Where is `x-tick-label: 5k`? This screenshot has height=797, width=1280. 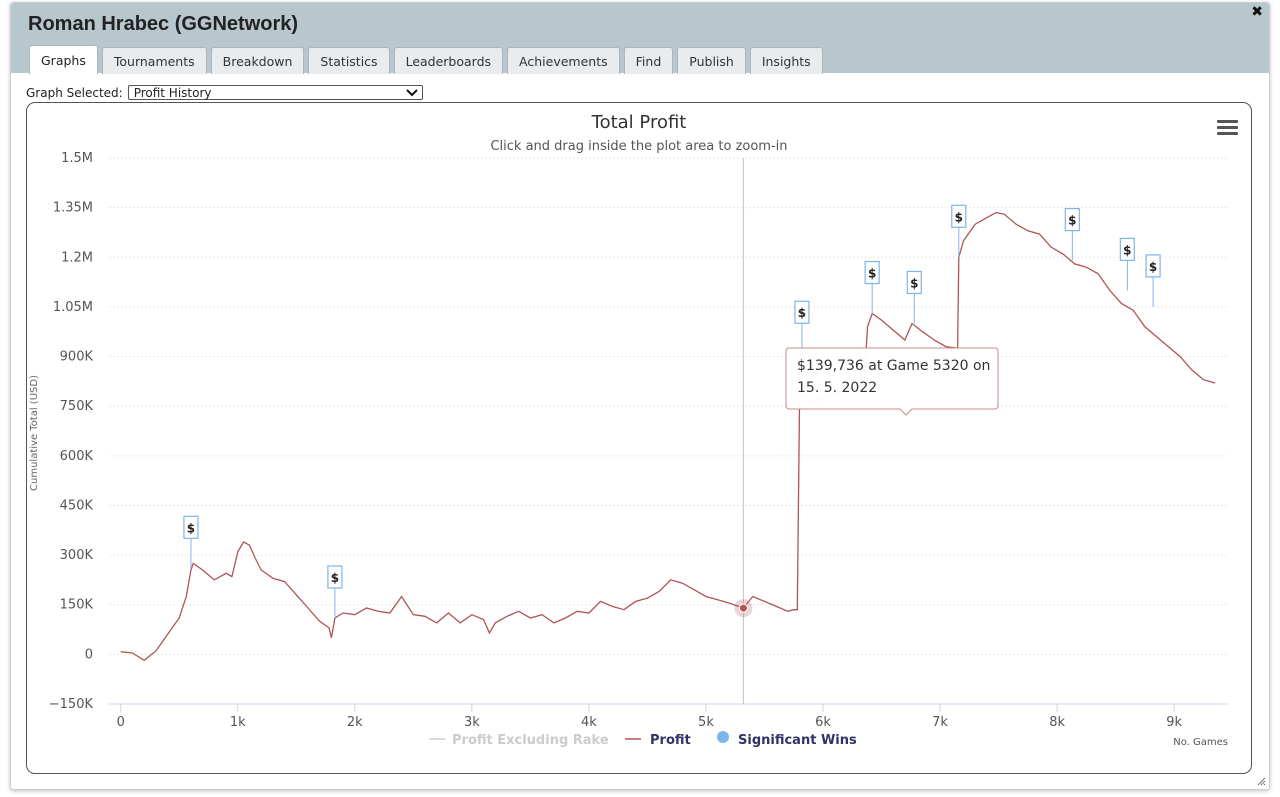 x-tick-label: 5k is located at coordinates (706, 722).